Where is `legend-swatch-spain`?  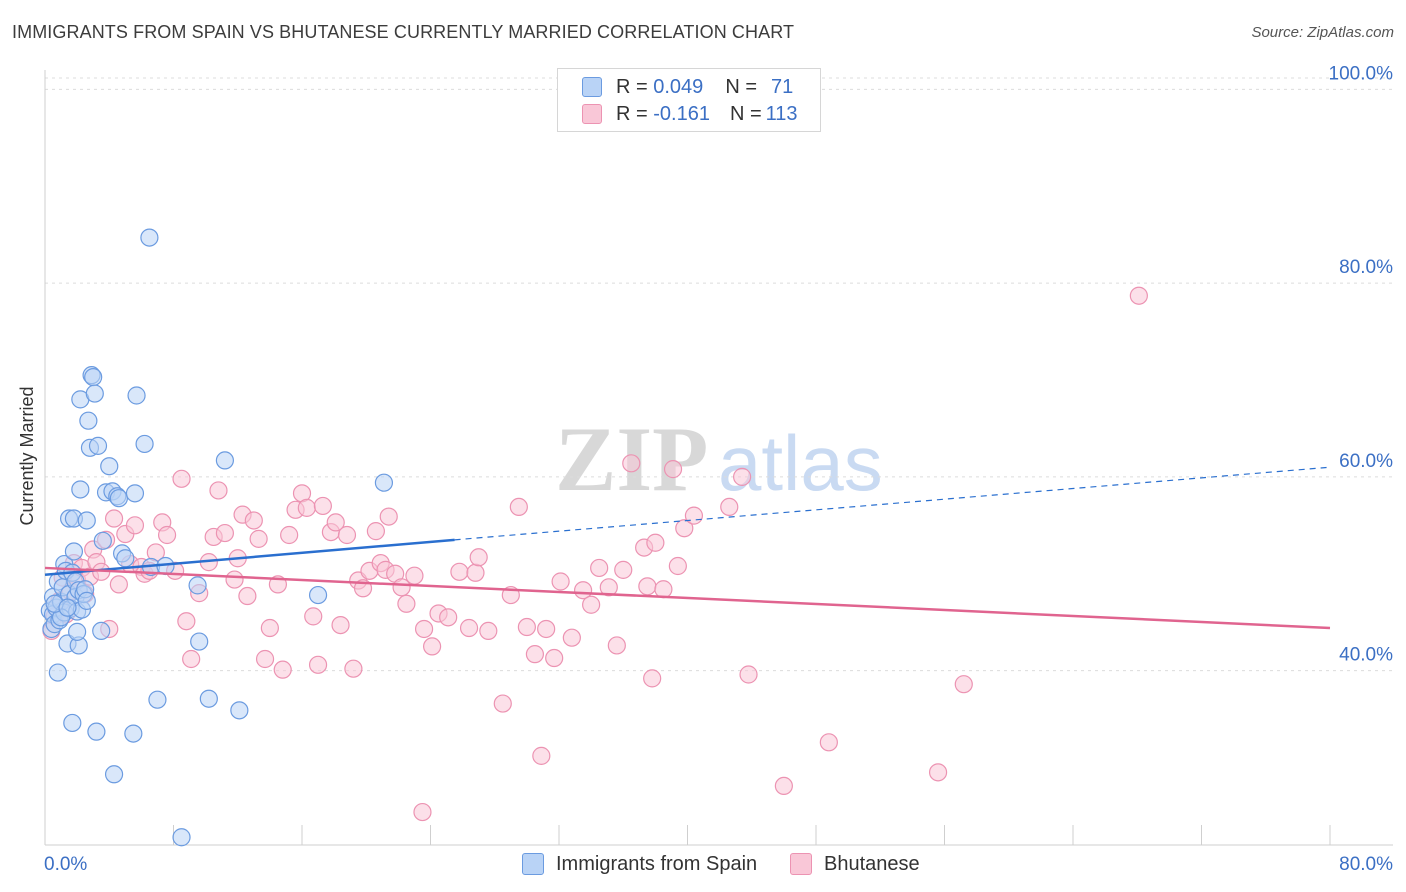
legend-swatch-spain is located at coordinates (592, 87).